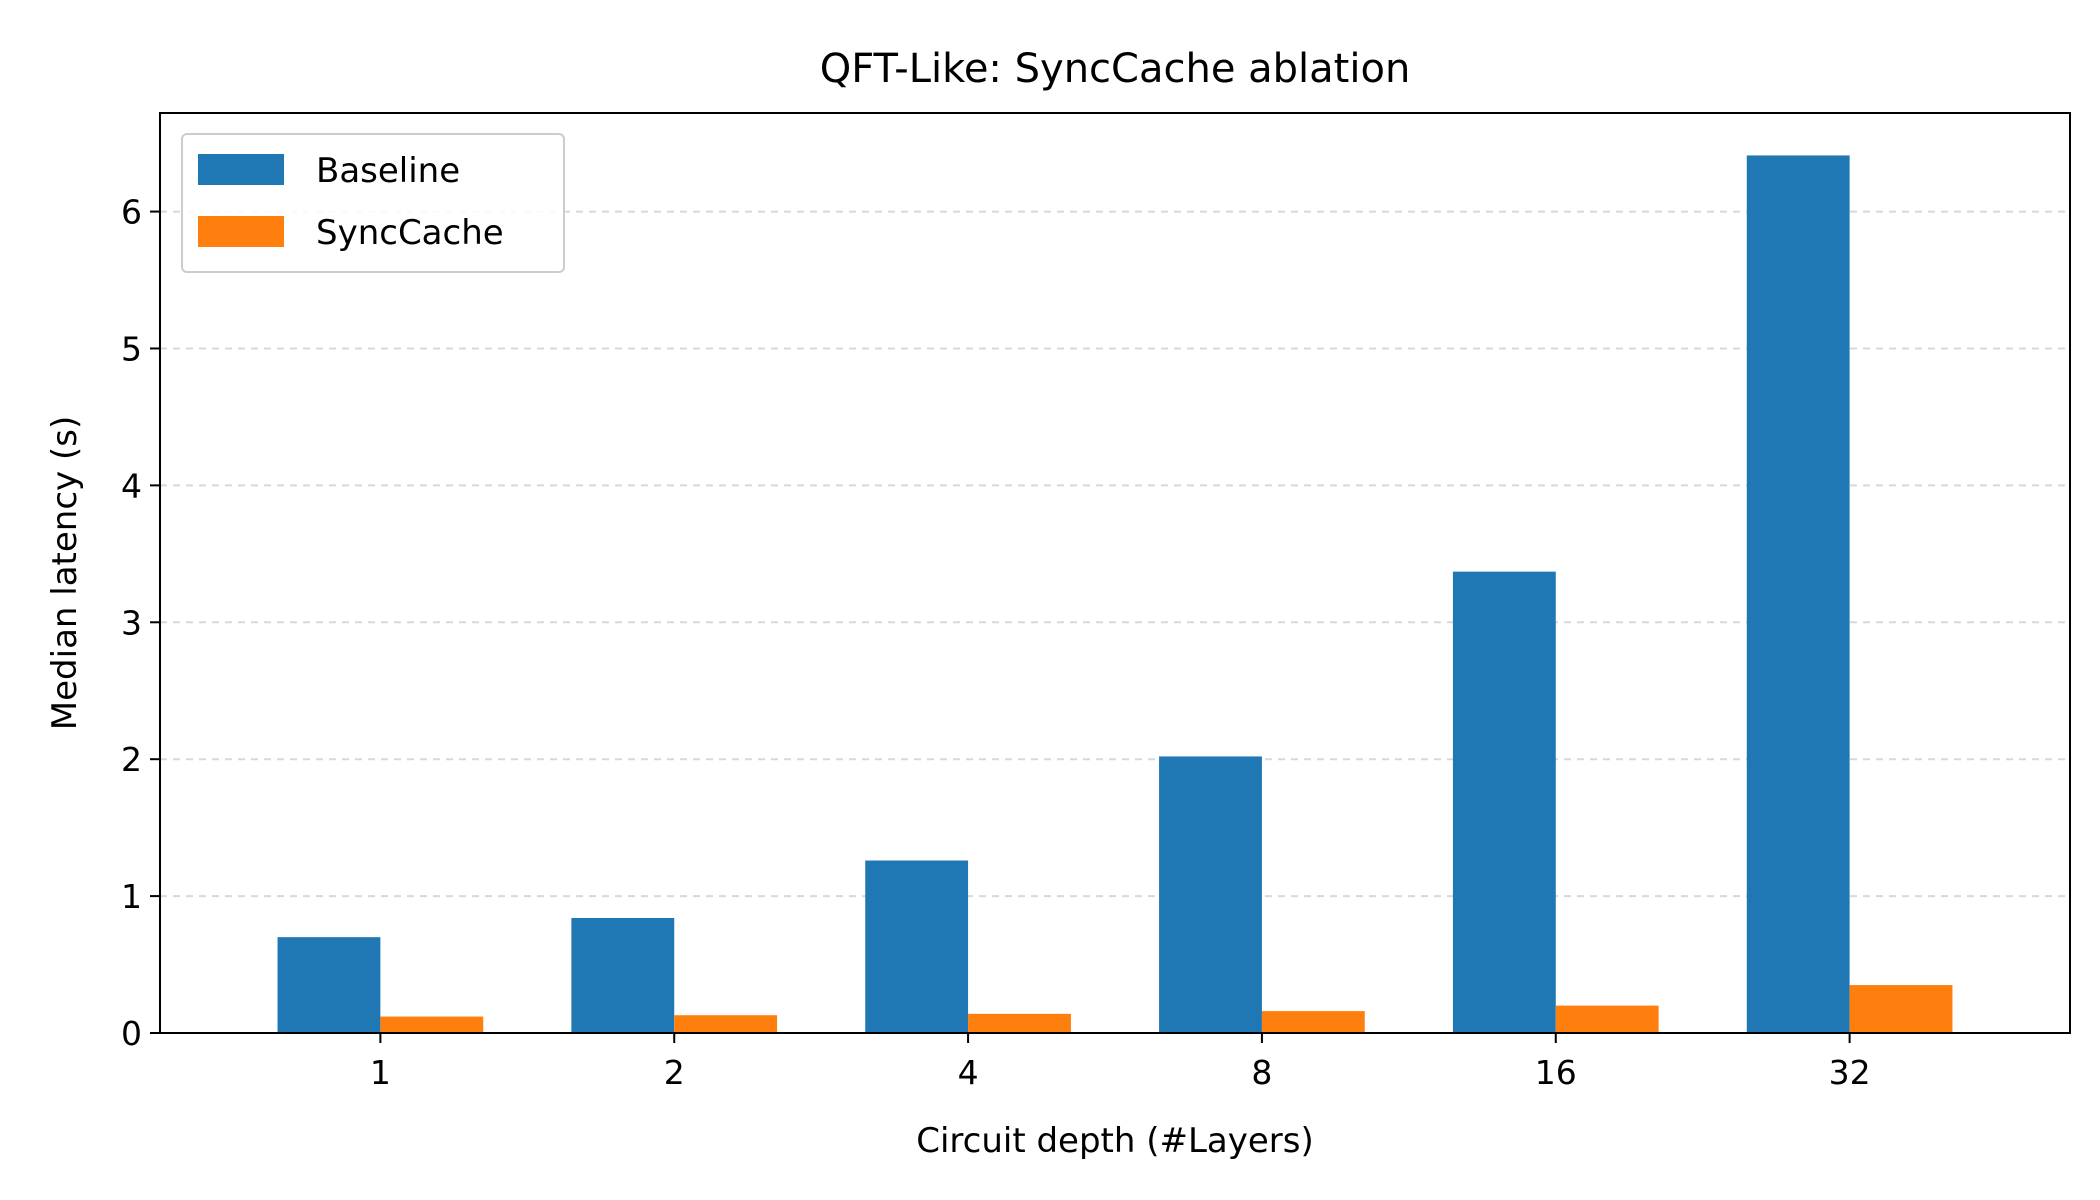 The height and width of the screenshot is (1200, 2100). I want to click on x-tick-label: 2, so click(674, 1072).